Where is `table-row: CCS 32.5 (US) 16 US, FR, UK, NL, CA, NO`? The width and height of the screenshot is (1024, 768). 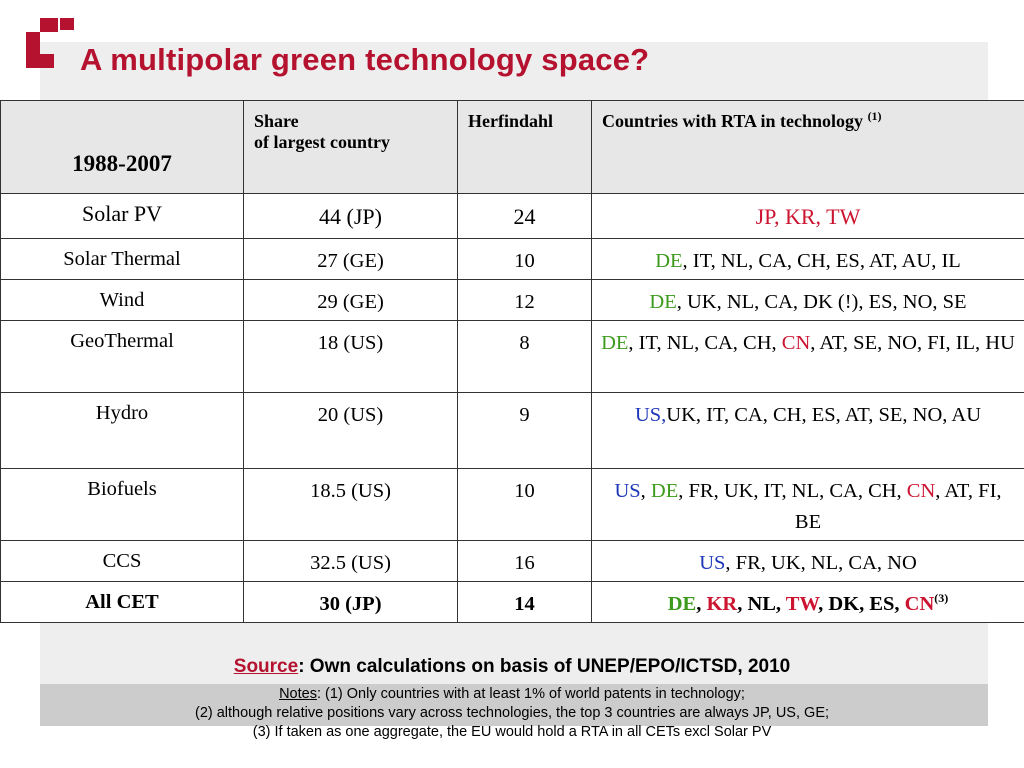 table-row: CCS 32.5 (US) 16 US, FR, UK, NL, CA, NO is located at coordinates (512, 561).